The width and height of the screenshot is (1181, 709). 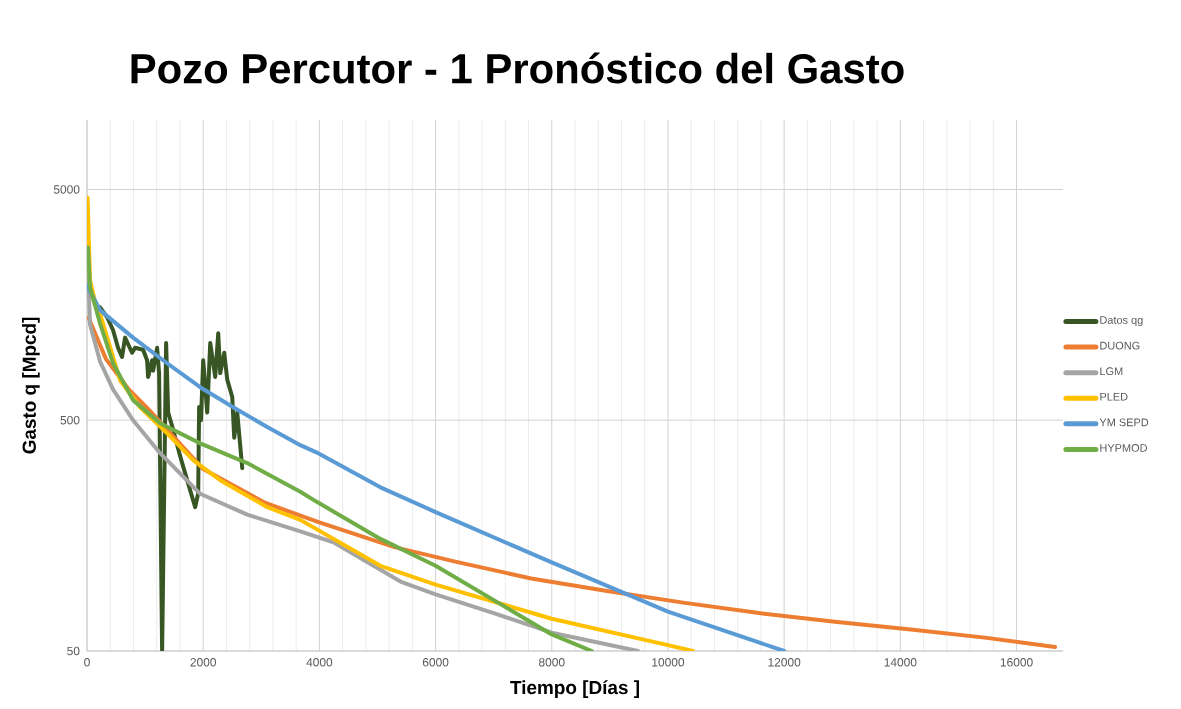 What do you see at coordinates (171, 478) in the screenshot?
I see `line-series` at bounding box center [171, 478].